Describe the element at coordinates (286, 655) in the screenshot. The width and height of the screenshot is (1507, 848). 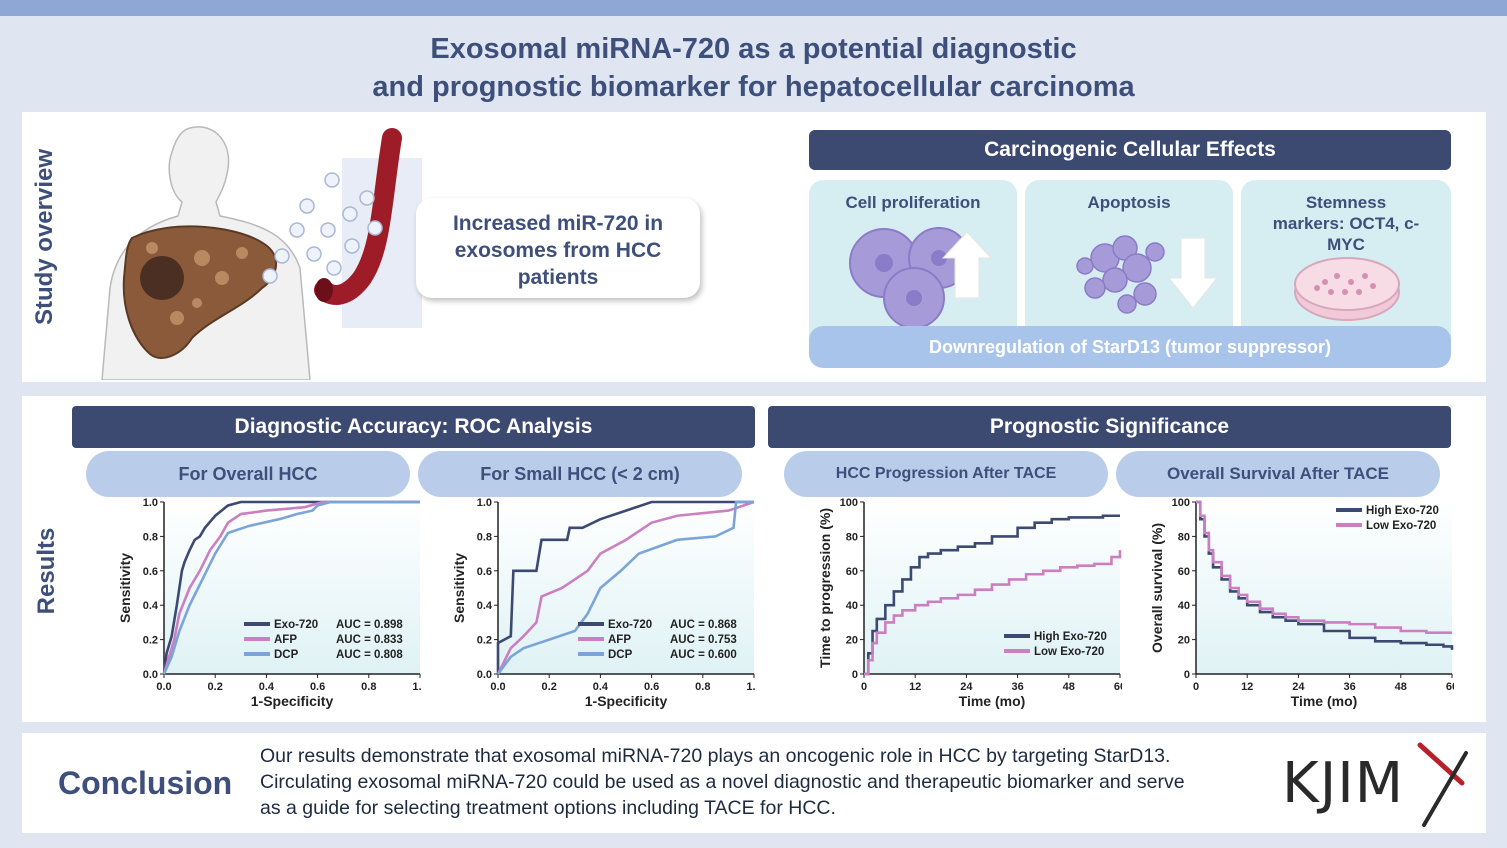
I see `legend-label: DCP` at that location.